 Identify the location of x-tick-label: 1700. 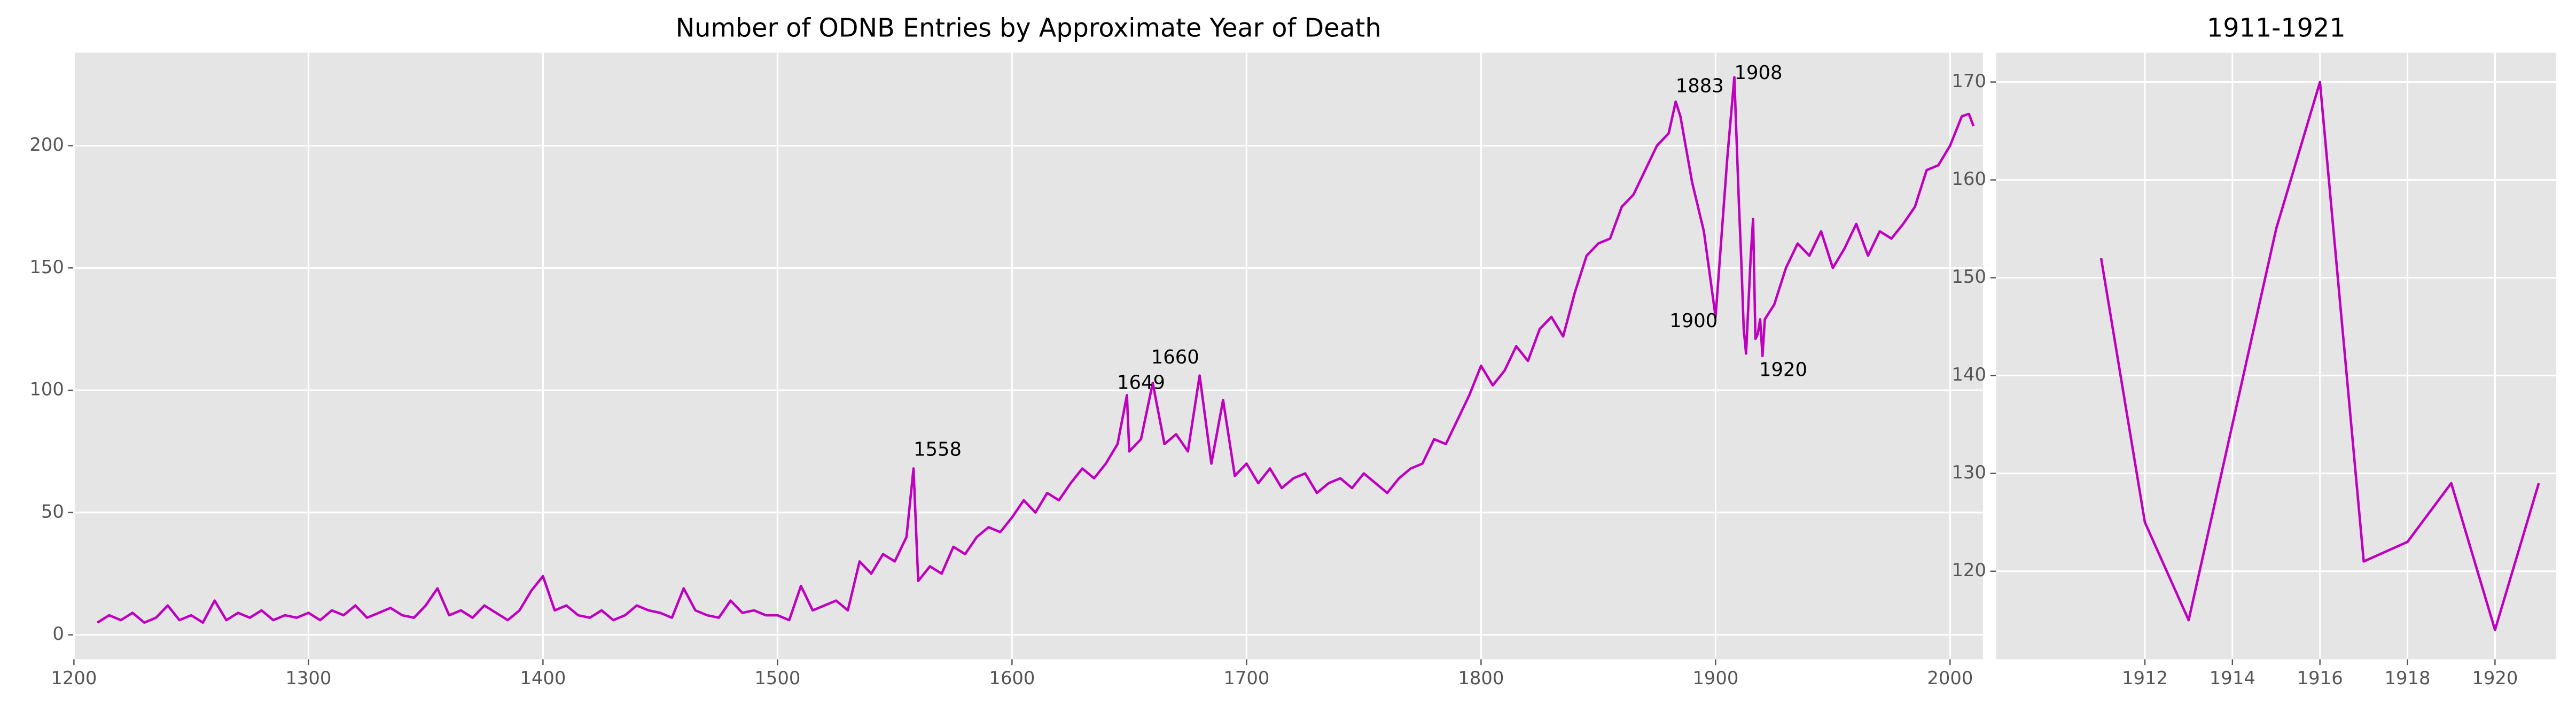
(1246, 678).